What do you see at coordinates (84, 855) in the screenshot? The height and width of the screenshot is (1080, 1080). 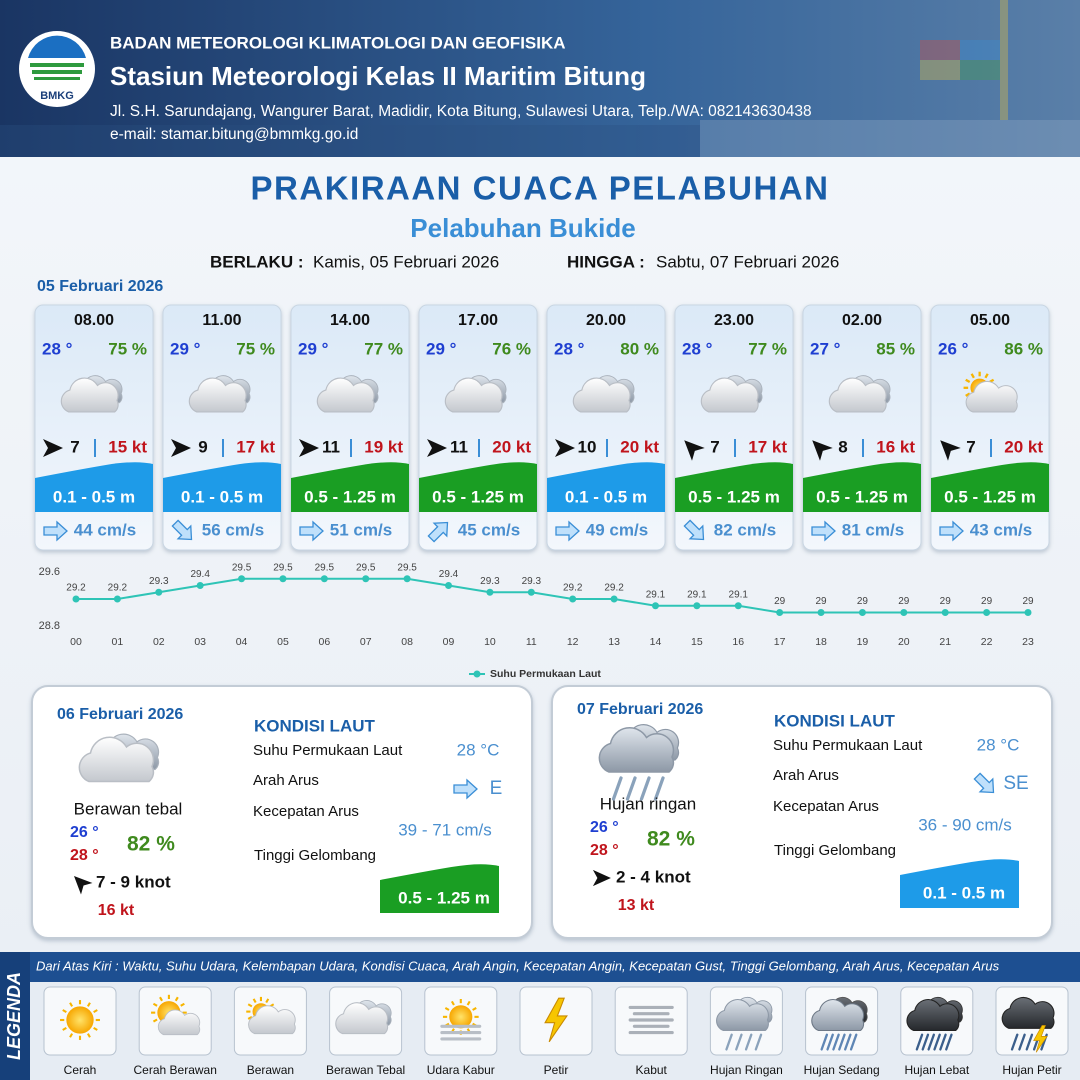 I see `temp-max: 28 °` at bounding box center [84, 855].